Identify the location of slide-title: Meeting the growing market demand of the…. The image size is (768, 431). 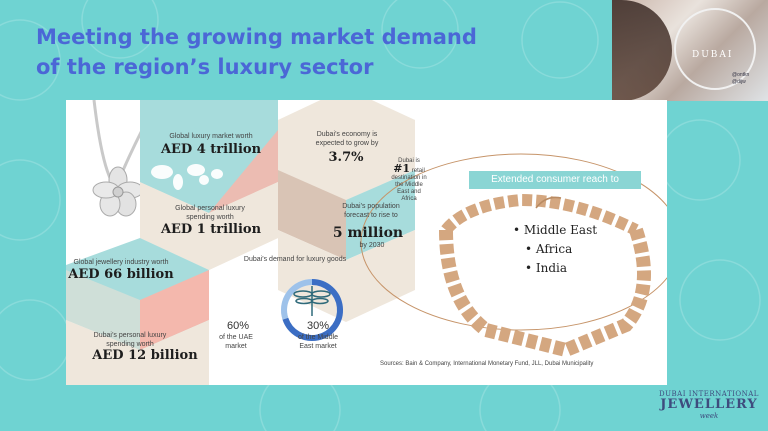
(256, 52).